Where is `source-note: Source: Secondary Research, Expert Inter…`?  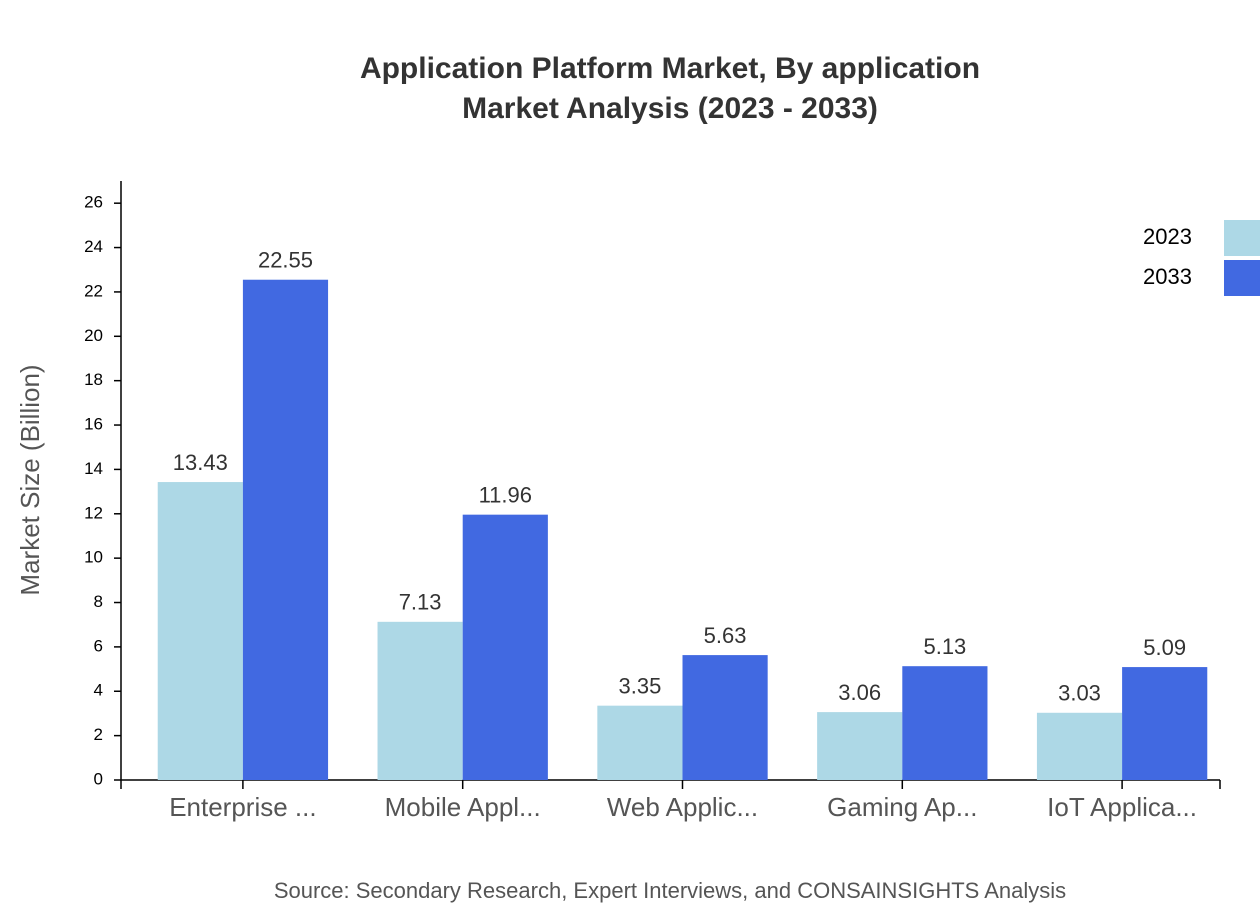 source-note: Source: Secondary Research, Expert Inter… is located at coordinates (670, 890).